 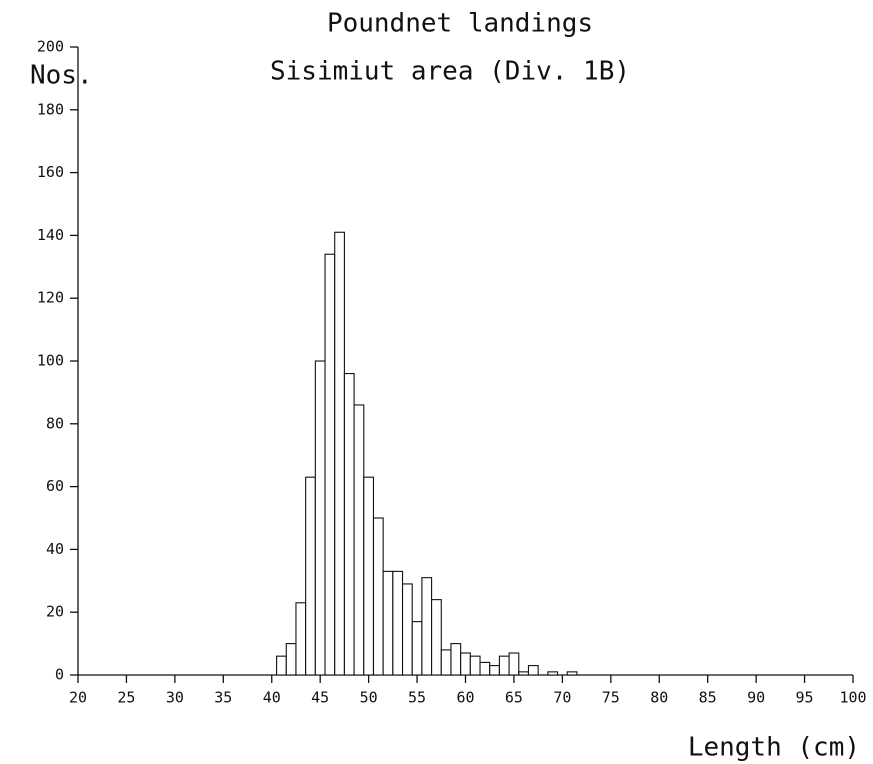 I want to click on x-tick-label: 30, so click(x=175, y=698).